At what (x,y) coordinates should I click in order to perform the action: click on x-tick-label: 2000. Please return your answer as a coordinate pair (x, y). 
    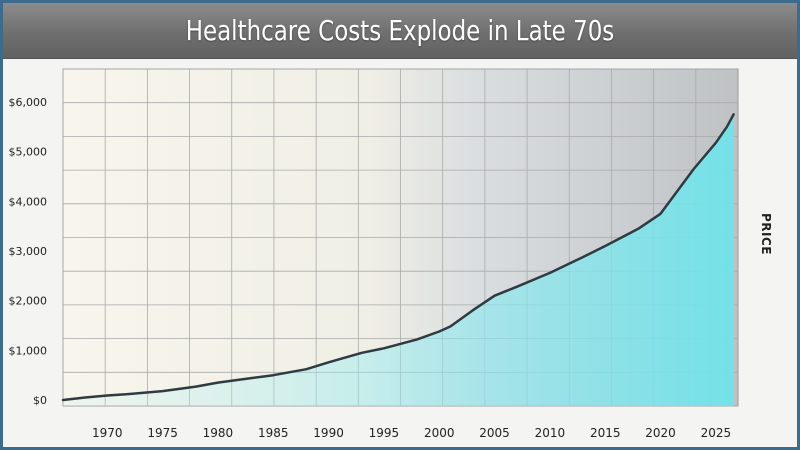
    Looking at the image, I should click on (439, 433).